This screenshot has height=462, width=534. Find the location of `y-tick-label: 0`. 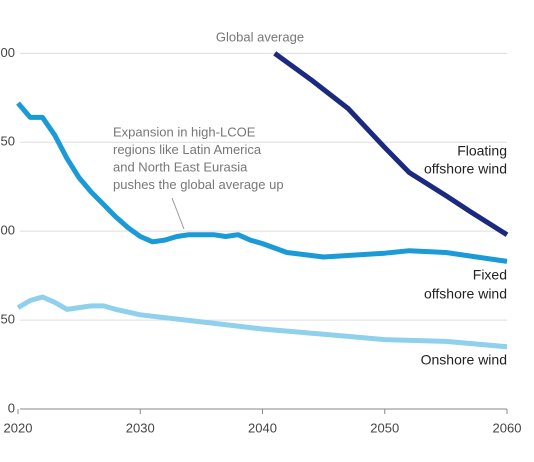

y-tick-label: 0 is located at coordinates (11, 407).